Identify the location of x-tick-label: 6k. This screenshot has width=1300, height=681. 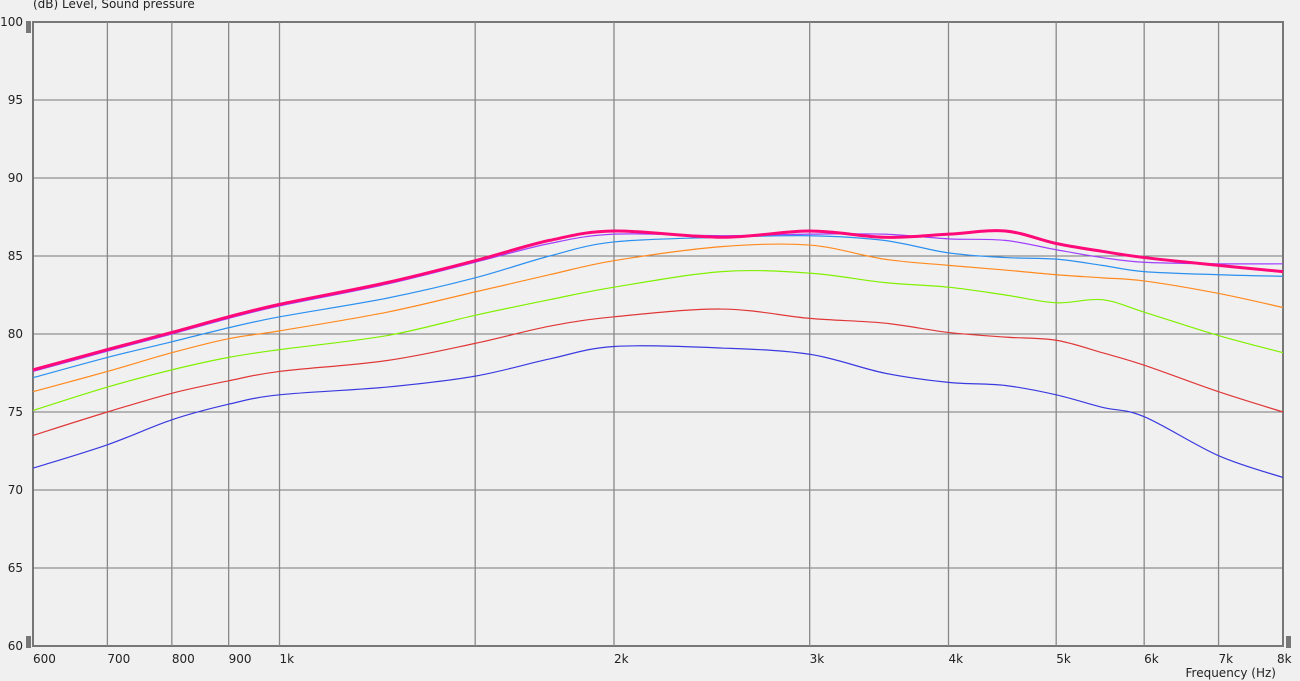
(1151, 659).